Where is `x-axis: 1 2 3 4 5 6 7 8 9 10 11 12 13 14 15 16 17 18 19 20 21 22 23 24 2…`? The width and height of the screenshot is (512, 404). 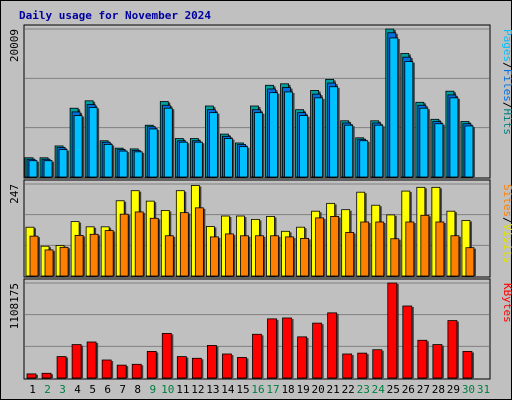
x-axis: 1 2 3 4 5 6 7 8 9 10 11 12 13 14 15 16 17 18 19 20 21 22 23 24 2… is located at coordinates (259, 389).